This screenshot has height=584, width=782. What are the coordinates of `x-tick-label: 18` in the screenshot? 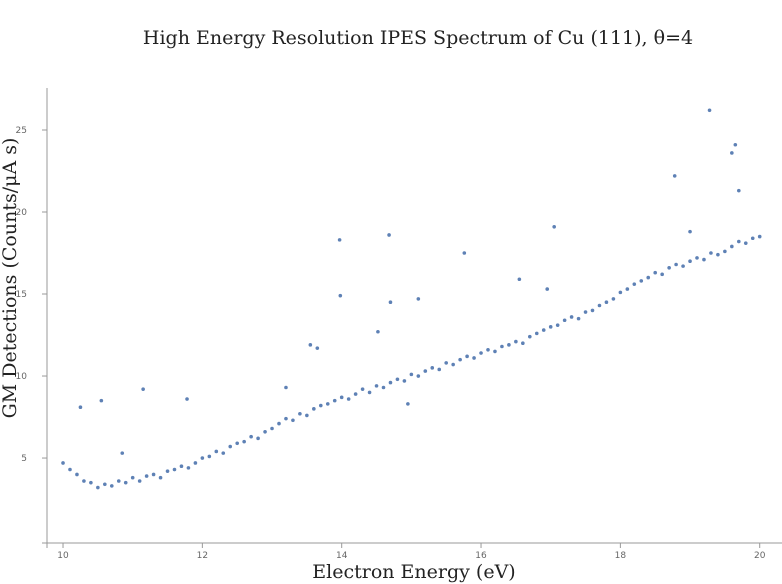 It's located at (621, 556).